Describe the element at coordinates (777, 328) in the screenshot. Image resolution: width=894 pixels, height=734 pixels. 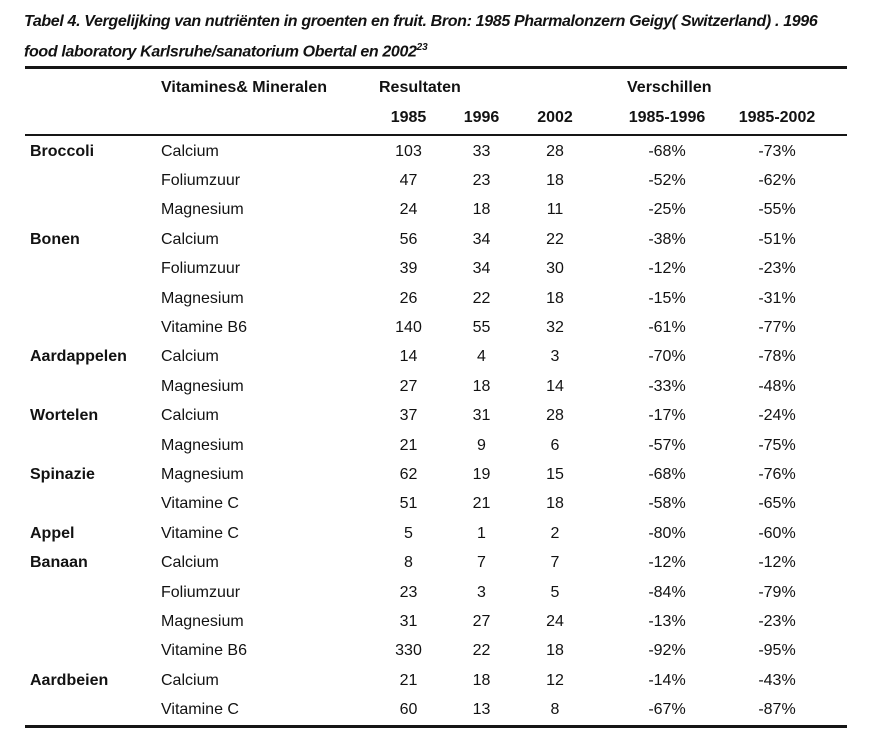
I see `diff-1985-2002-cell: -77%` at that location.